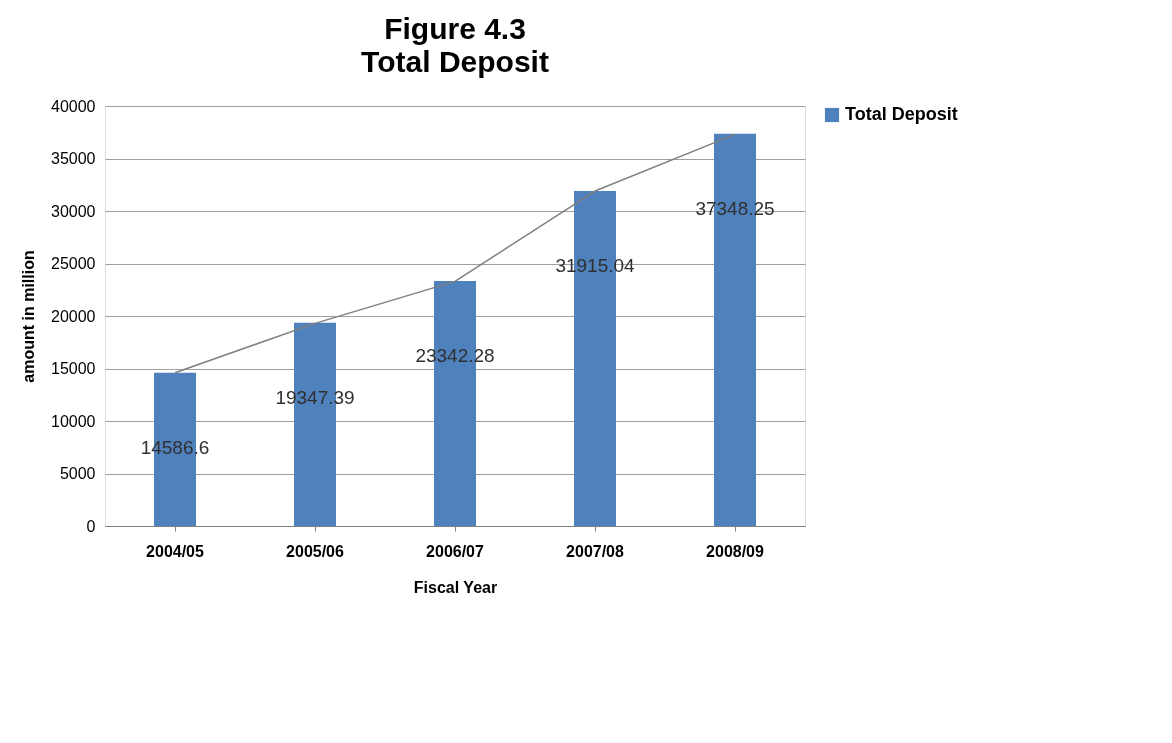 The width and height of the screenshot is (1172, 743). I want to click on y-tick-label: 5000, so click(77, 473).